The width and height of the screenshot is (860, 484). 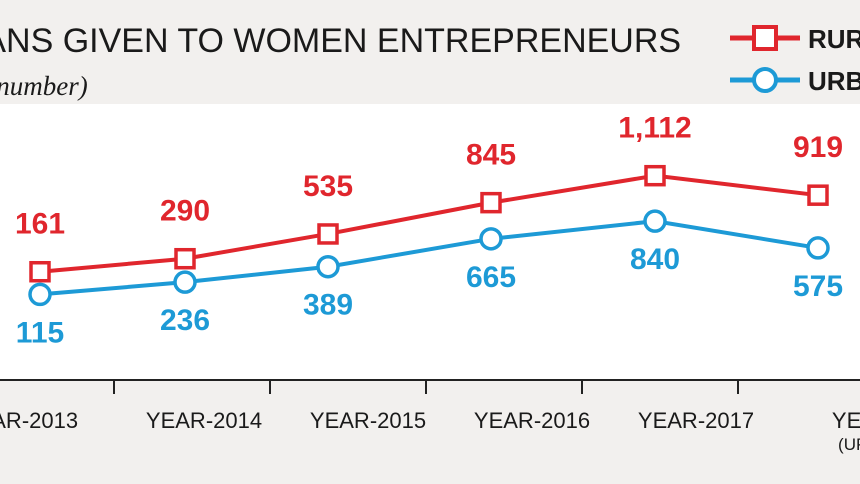 What do you see at coordinates (655, 259) in the screenshot?
I see `data-label-urban: 840` at bounding box center [655, 259].